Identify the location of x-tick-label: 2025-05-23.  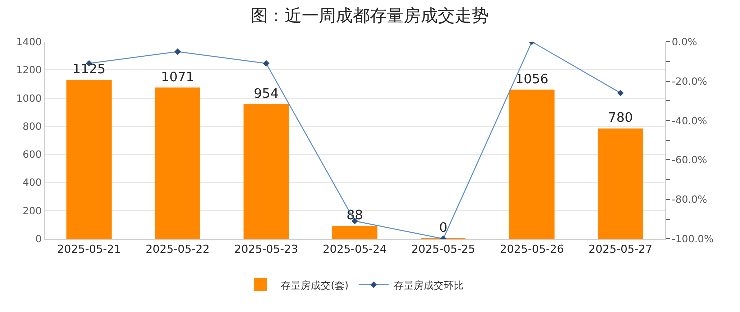
(266, 249).